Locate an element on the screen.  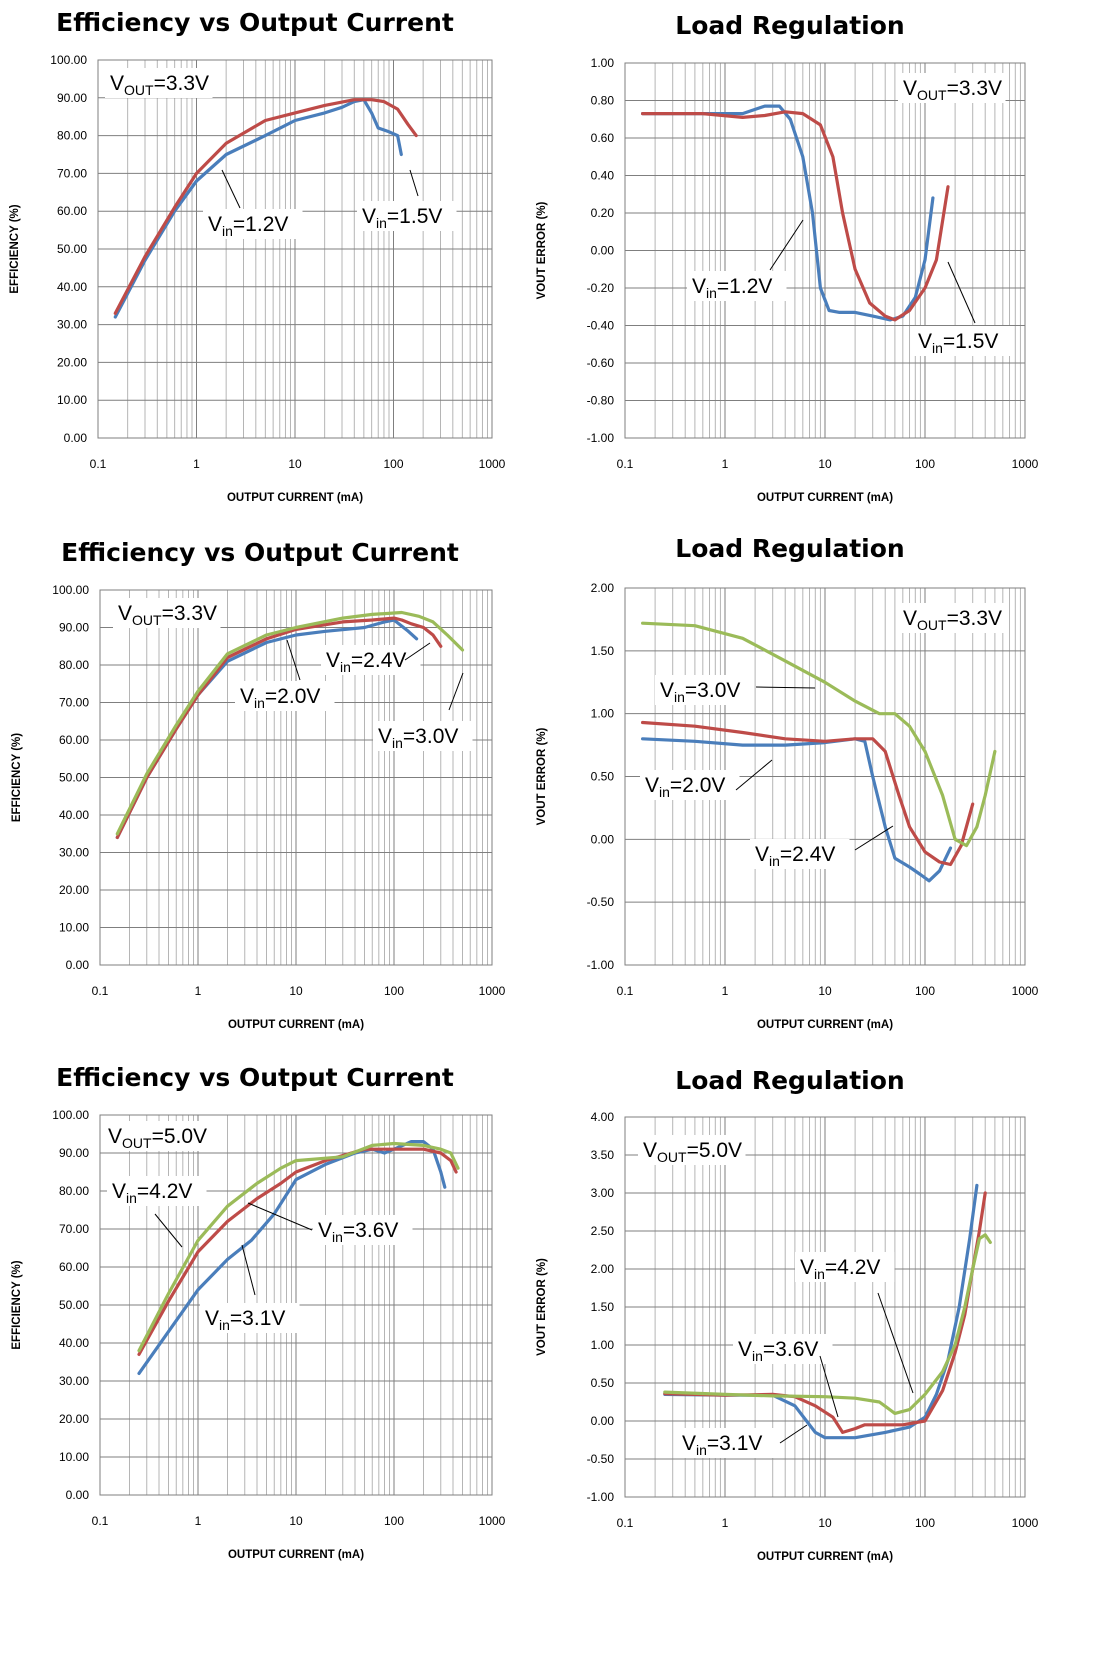
annotation-text: Vin=1.2V is located at coordinates (248, 226).